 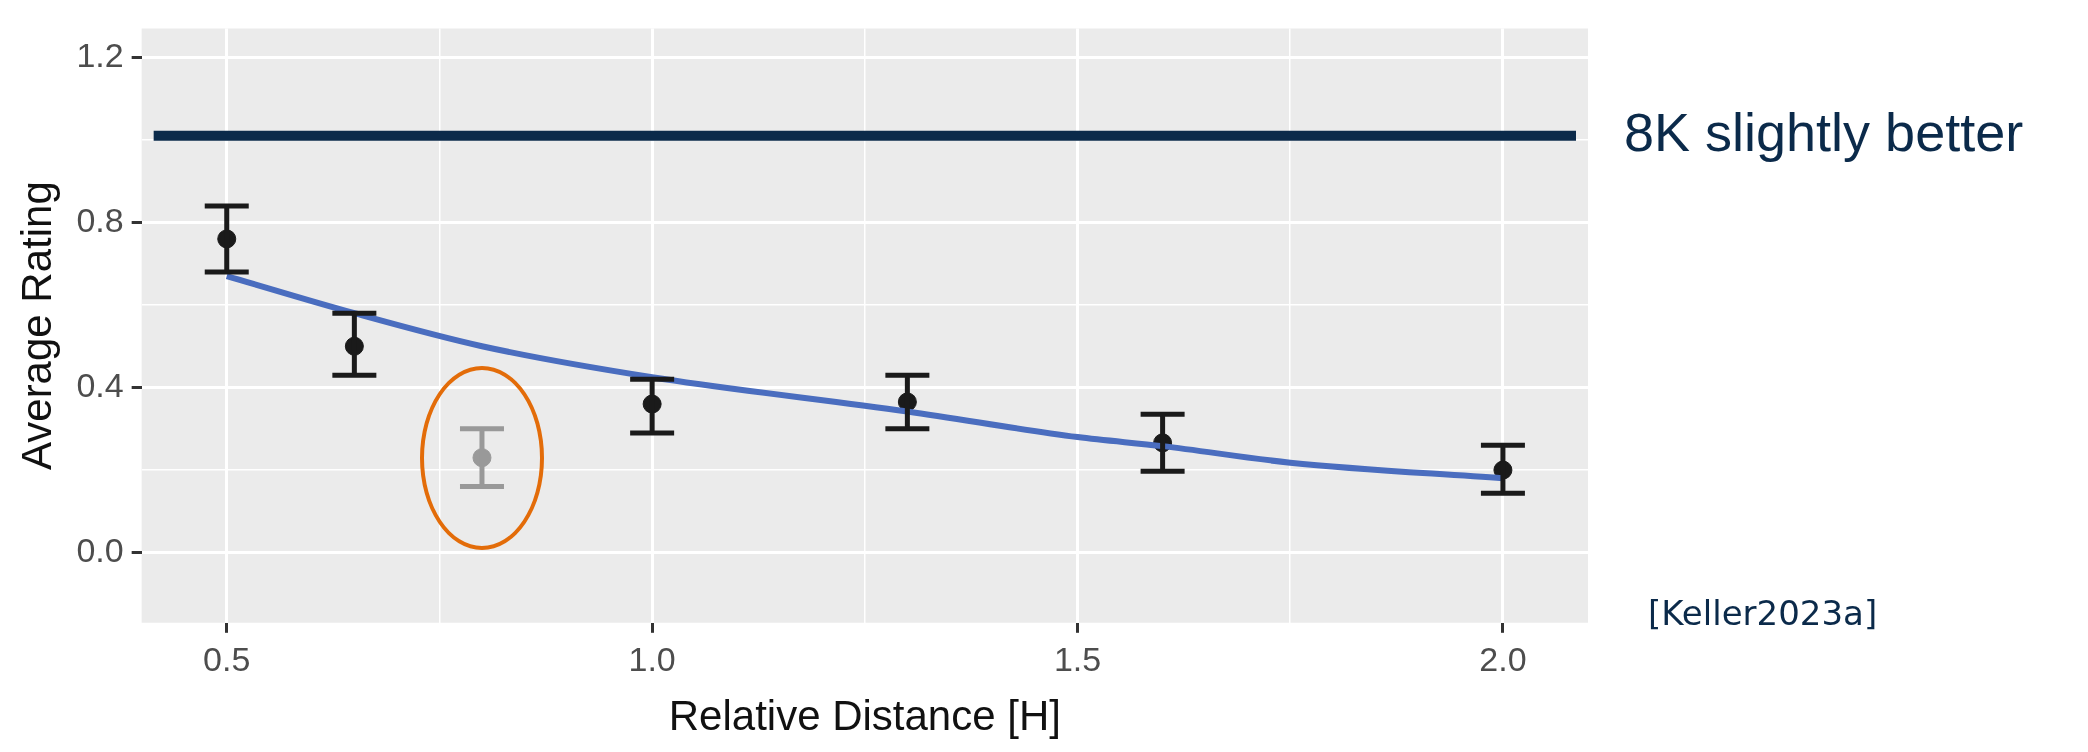 I want to click on y-tick-label: 1.2, so click(x=100, y=54).